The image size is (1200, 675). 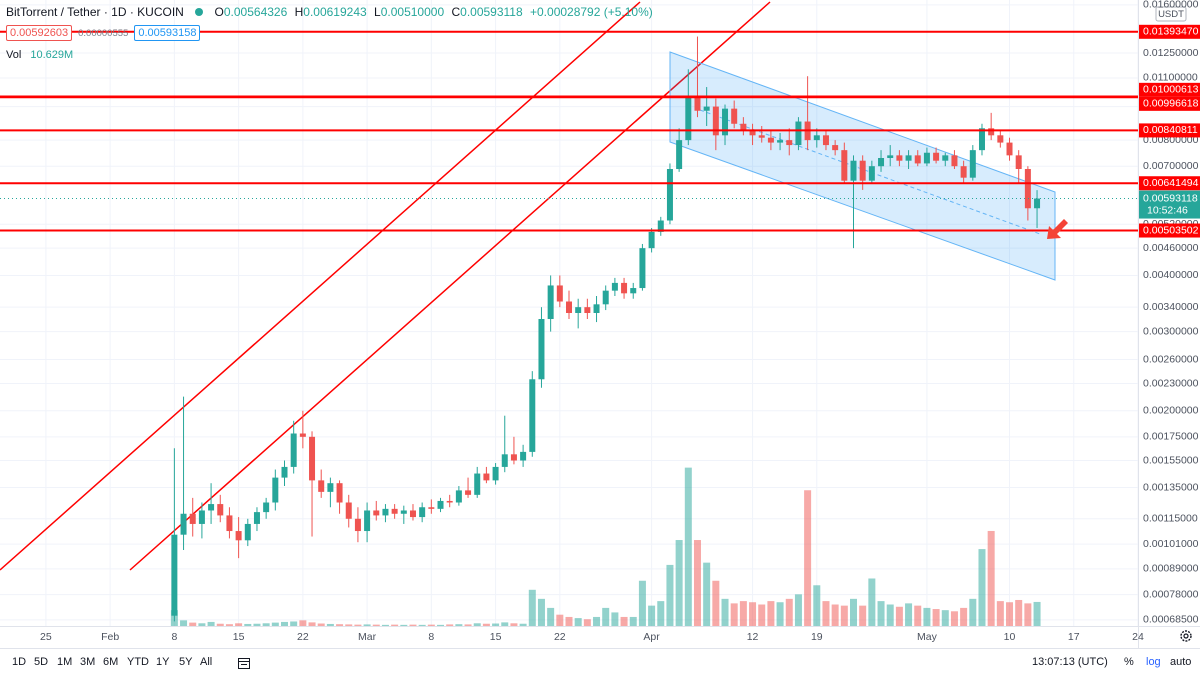 What do you see at coordinates (163, 662) in the screenshot?
I see `range-button: 1Y` at bounding box center [163, 662].